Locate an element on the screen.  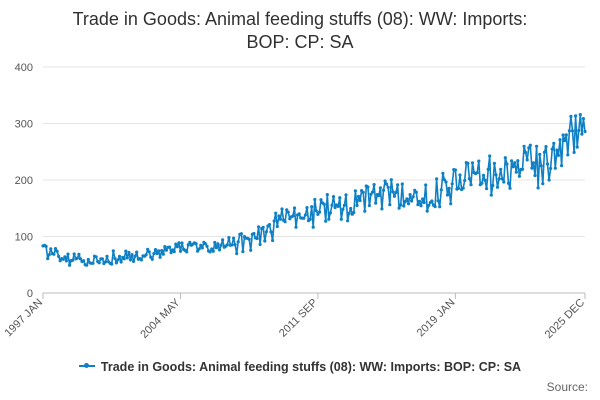
x-tick-label: 2025 DEC is located at coordinates (565, 319).